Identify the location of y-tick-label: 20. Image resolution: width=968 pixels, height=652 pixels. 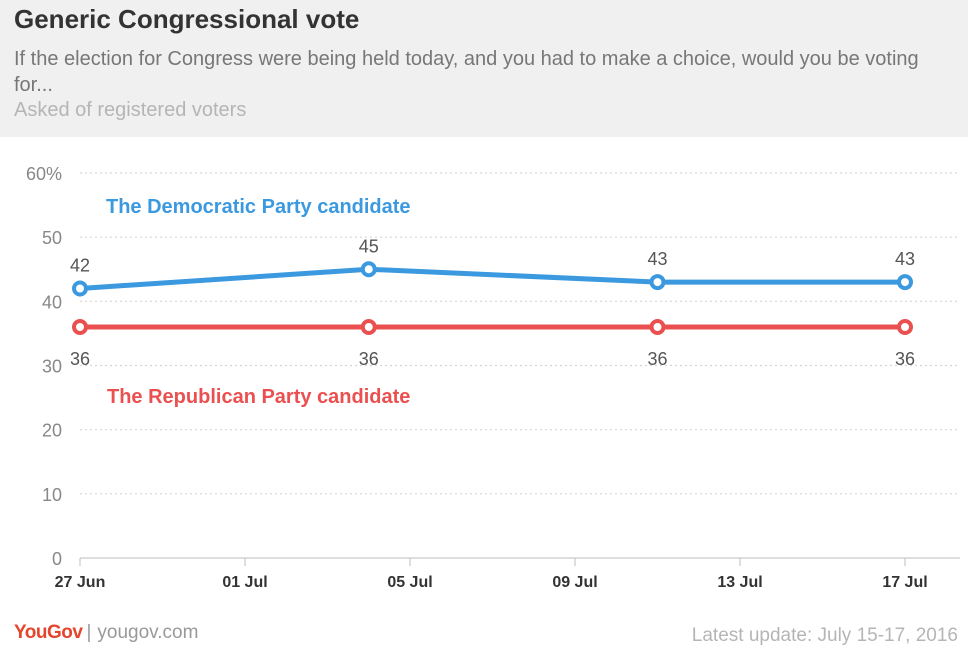
(52, 431).